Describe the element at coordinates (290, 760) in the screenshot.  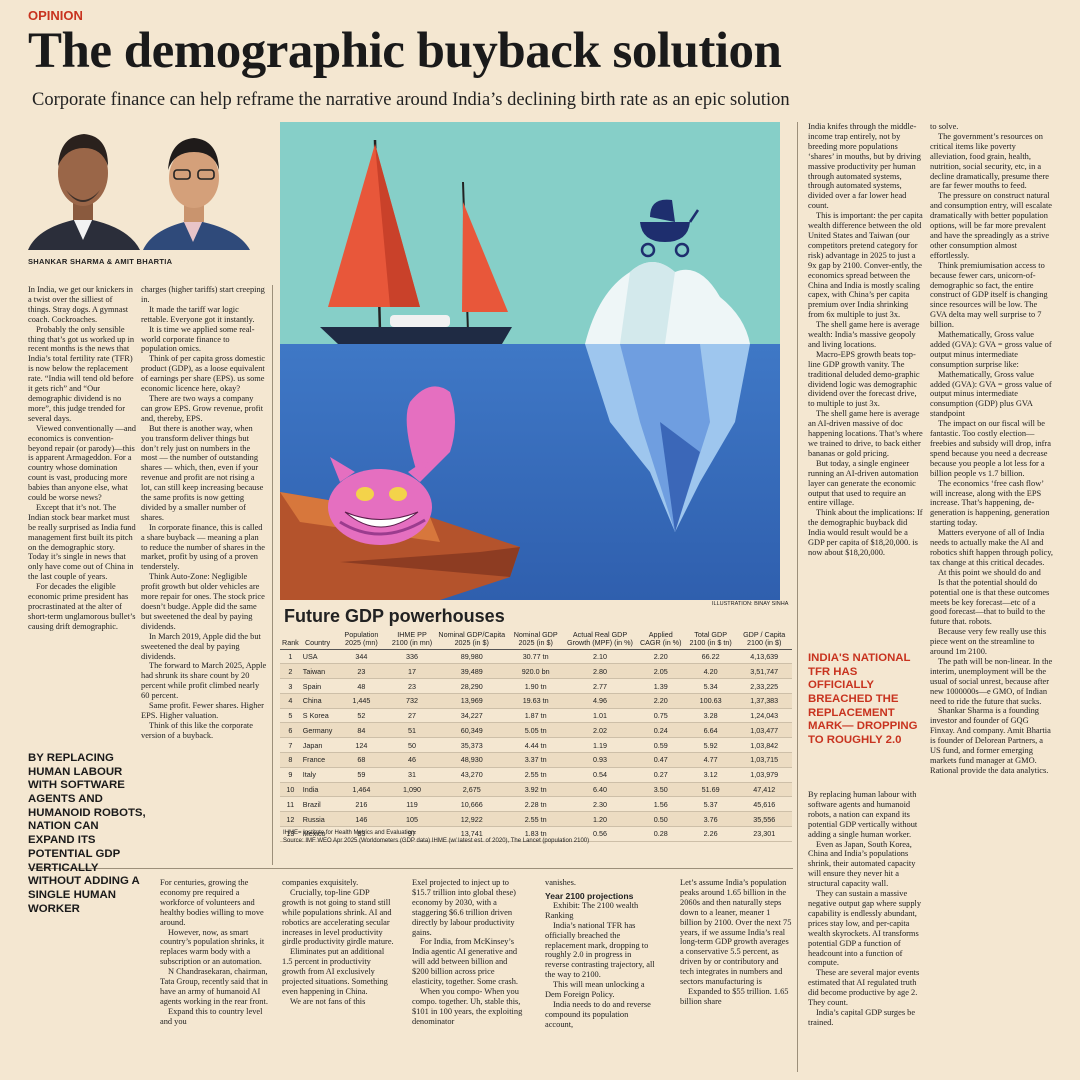
I see `table-cell: 8` at that location.